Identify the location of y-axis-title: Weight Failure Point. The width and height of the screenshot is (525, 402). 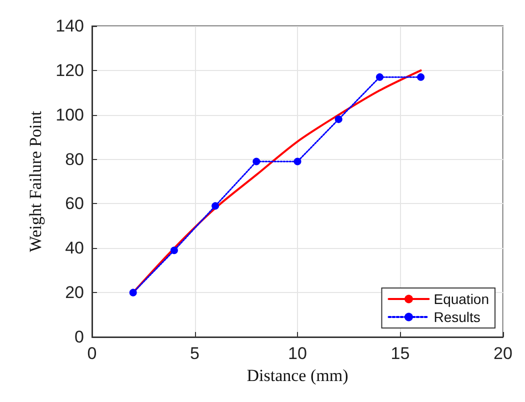
(35, 181).